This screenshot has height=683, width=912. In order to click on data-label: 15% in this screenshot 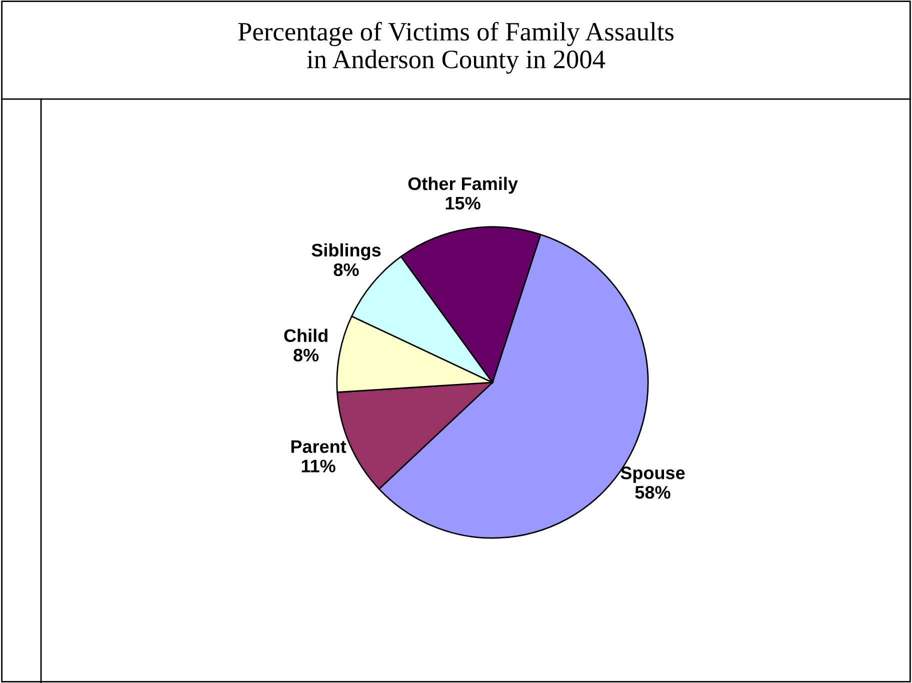, I will do `click(463, 203)`.